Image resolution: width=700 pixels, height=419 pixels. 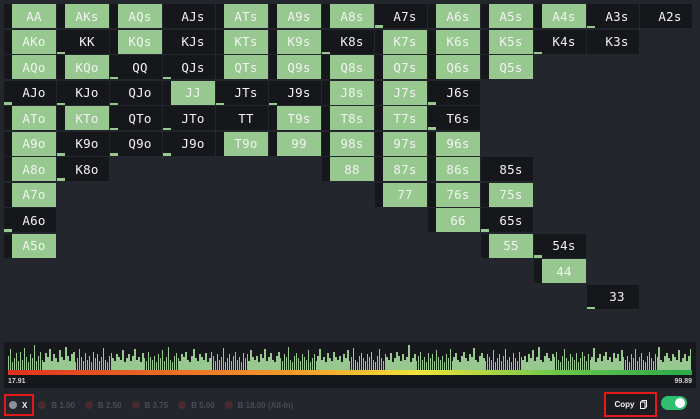 What do you see at coordinates (104, 405) in the screenshot?
I see `action-button-b-2-50: B 2.50` at bounding box center [104, 405].